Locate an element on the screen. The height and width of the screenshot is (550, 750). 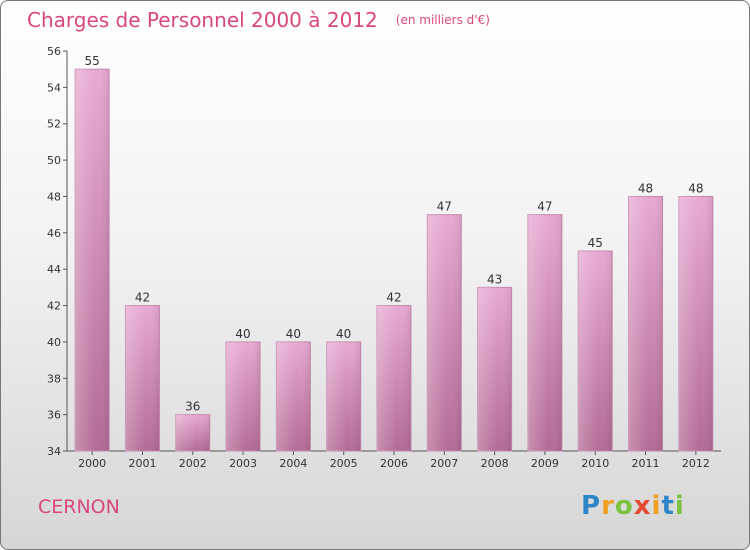
y-tick-label: 46 is located at coordinates (54, 233).